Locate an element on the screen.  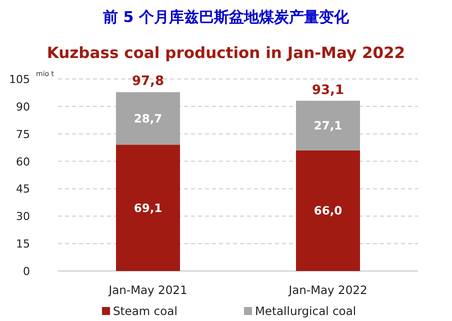
value-label: 27,1 is located at coordinates (328, 125).